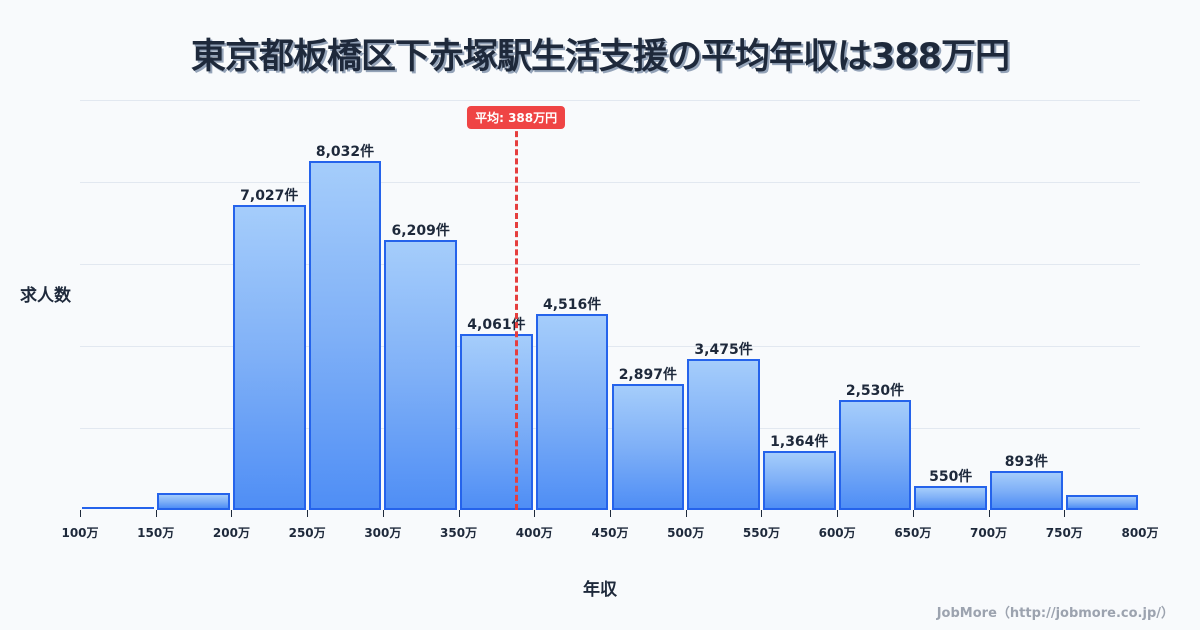 The width and height of the screenshot is (1200, 630). What do you see at coordinates (723, 350) in the screenshot?
I see `bar-value-label: 3,475件` at bounding box center [723, 350].